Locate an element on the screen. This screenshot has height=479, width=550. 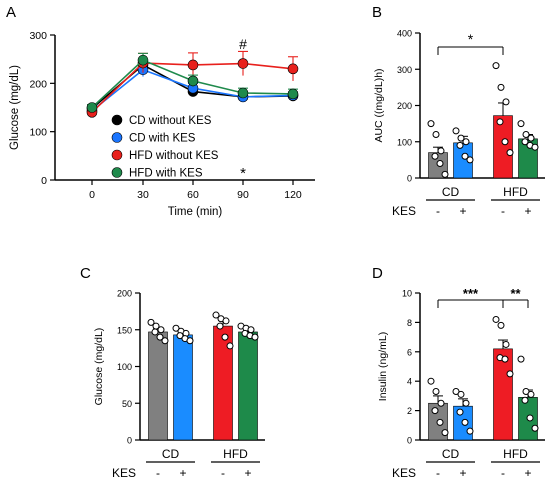
y-tick-label: 10 is located at coordinates (407, 294).